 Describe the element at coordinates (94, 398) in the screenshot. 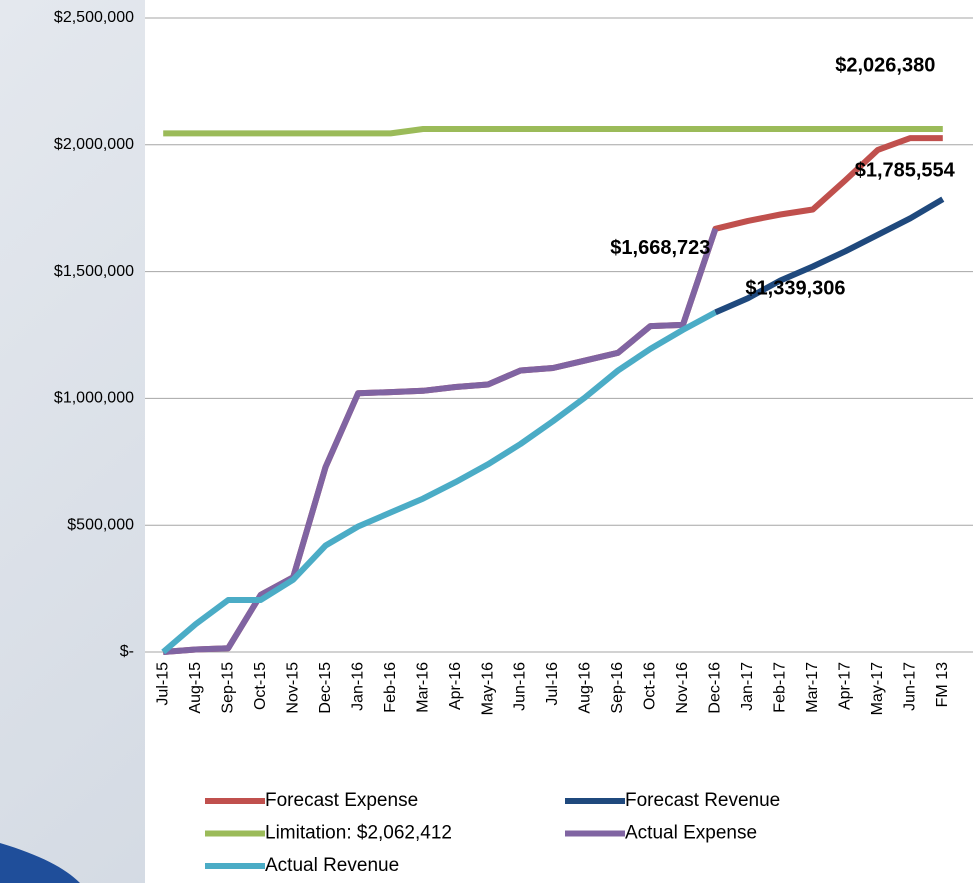

I see `y-tick-label: $1,000,000` at that location.